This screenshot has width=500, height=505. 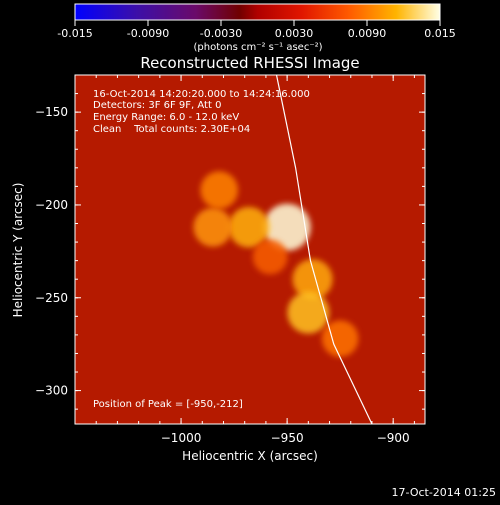 I want to click on y-tick-label: −300, so click(x=51, y=391).